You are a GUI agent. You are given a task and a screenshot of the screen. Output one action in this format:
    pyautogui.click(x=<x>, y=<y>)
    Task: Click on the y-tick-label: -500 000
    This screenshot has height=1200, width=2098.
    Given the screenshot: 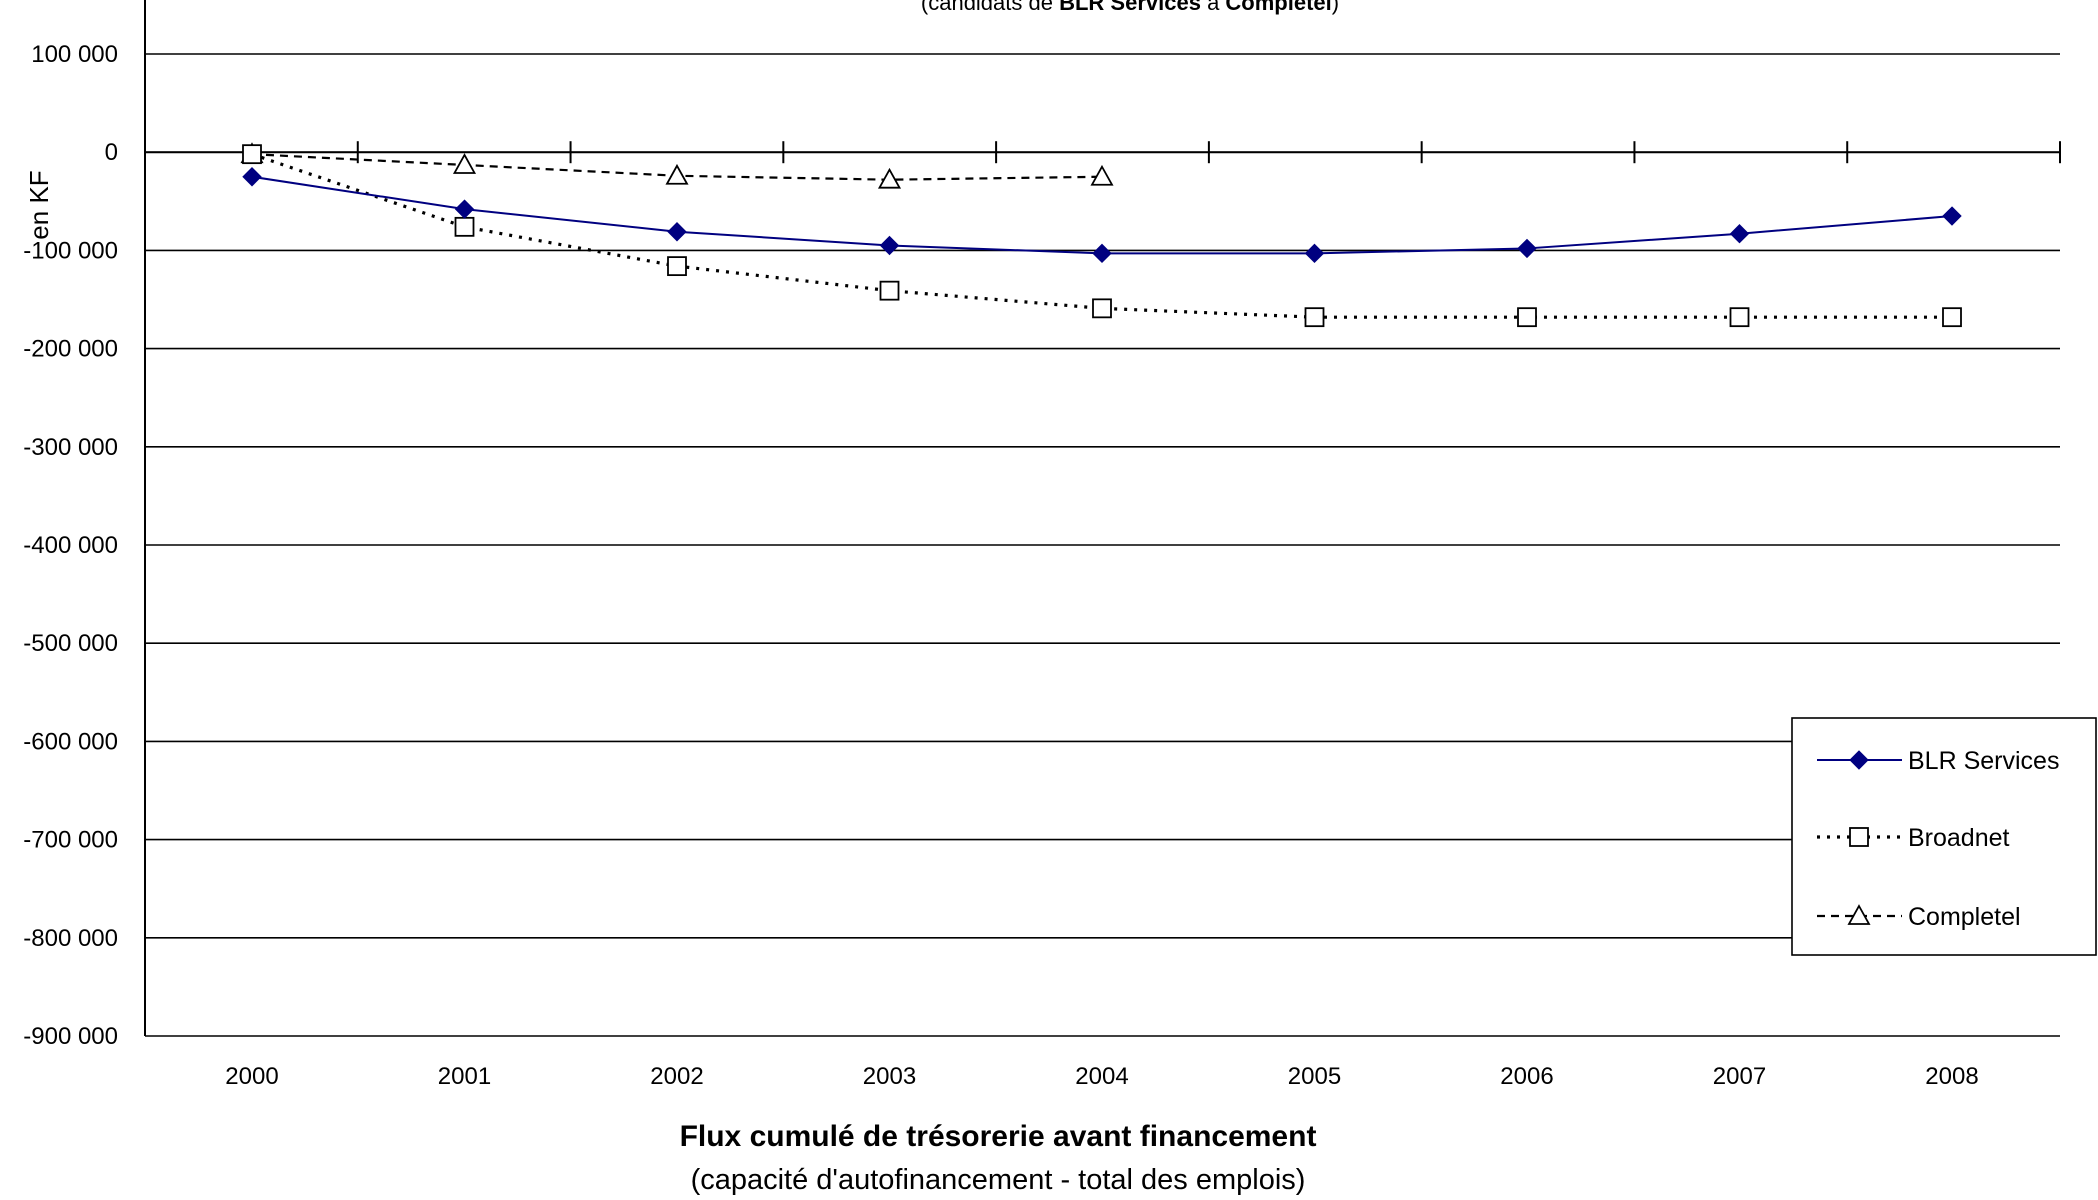 What is the action you would take?
    pyautogui.click(x=70, y=643)
    